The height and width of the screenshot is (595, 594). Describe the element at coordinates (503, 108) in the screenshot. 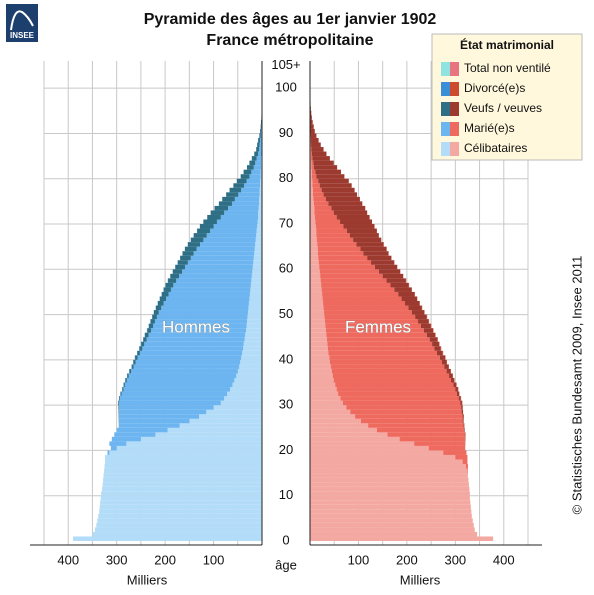

I see `legend-label: Veufs / veuves` at that location.